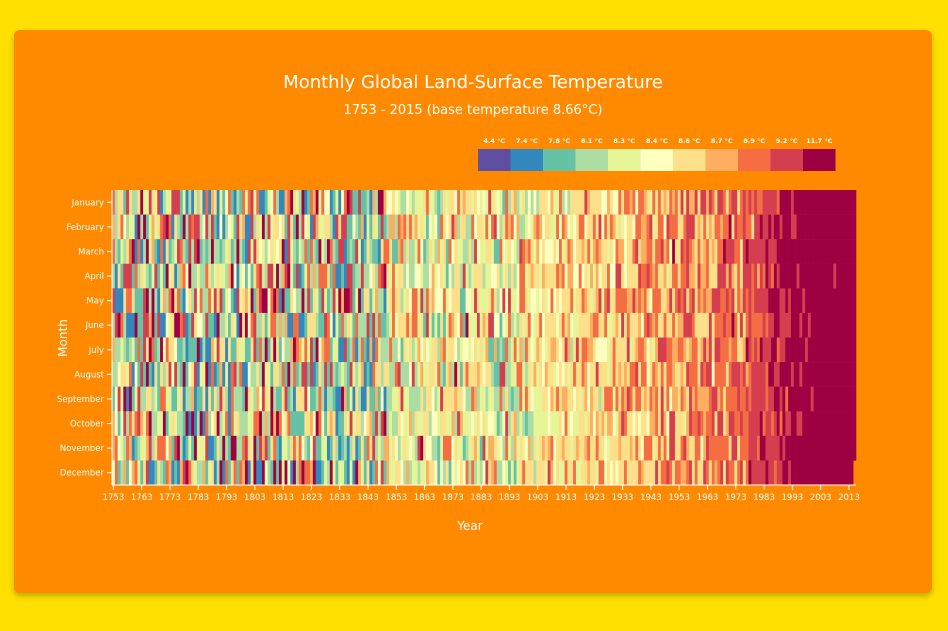 Image resolution: width=948 pixels, height=631 pixels. I want to click on legend-label: 8.7 °C, so click(722, 141).